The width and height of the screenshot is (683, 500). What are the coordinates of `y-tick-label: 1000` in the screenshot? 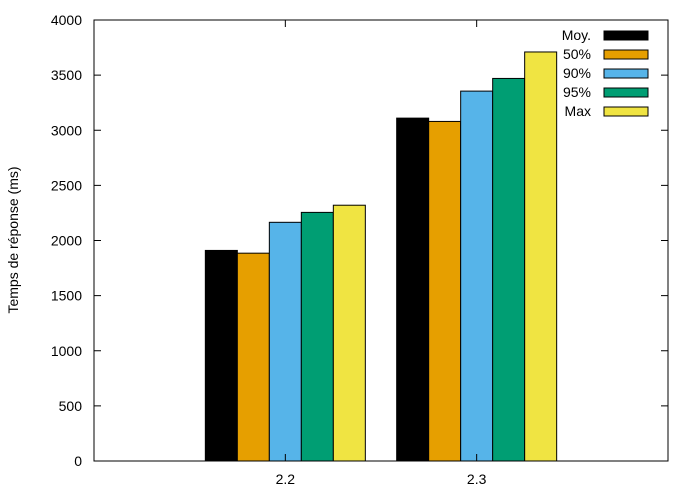 It's located at (66, 351).